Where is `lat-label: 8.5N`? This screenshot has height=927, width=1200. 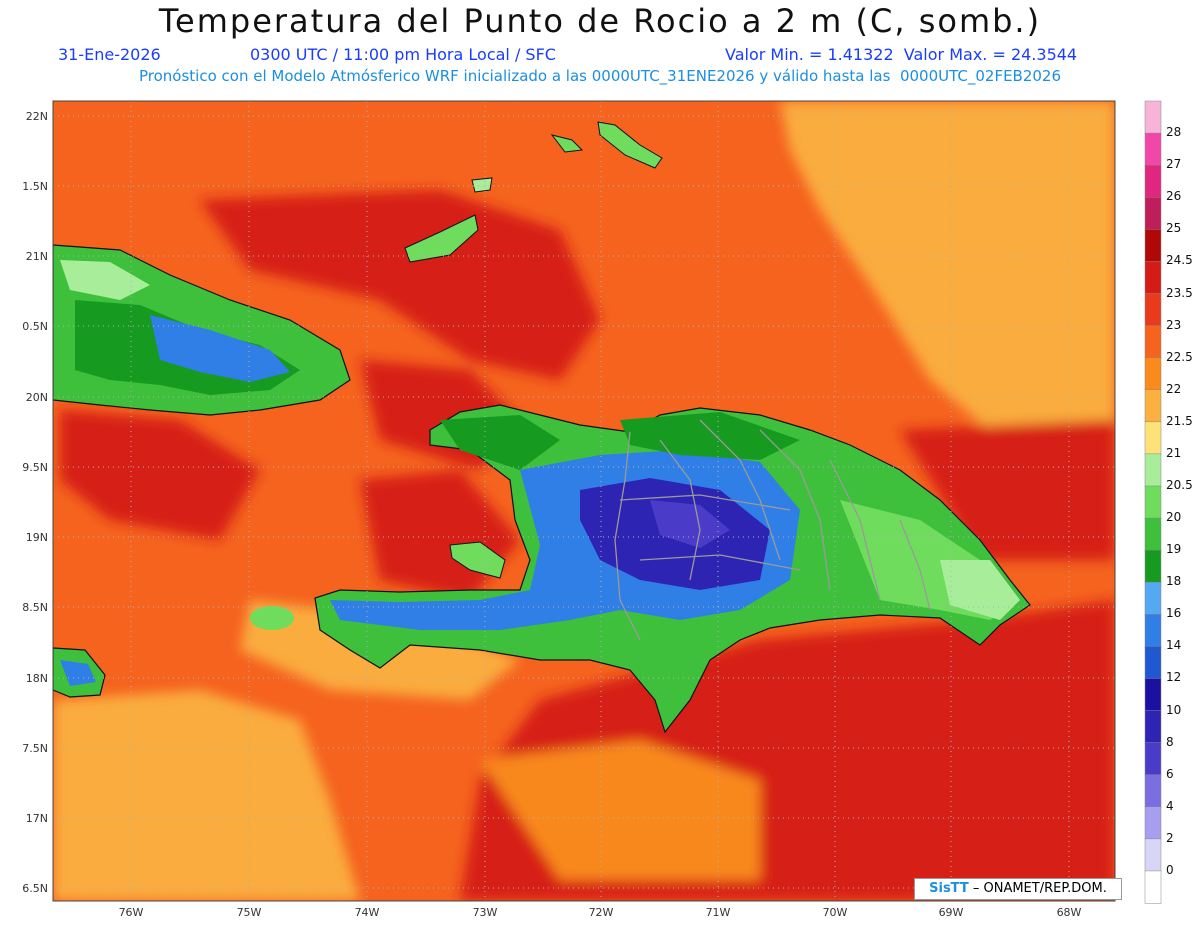 lat-label: 8.5N is located at coordinates (35, 607).